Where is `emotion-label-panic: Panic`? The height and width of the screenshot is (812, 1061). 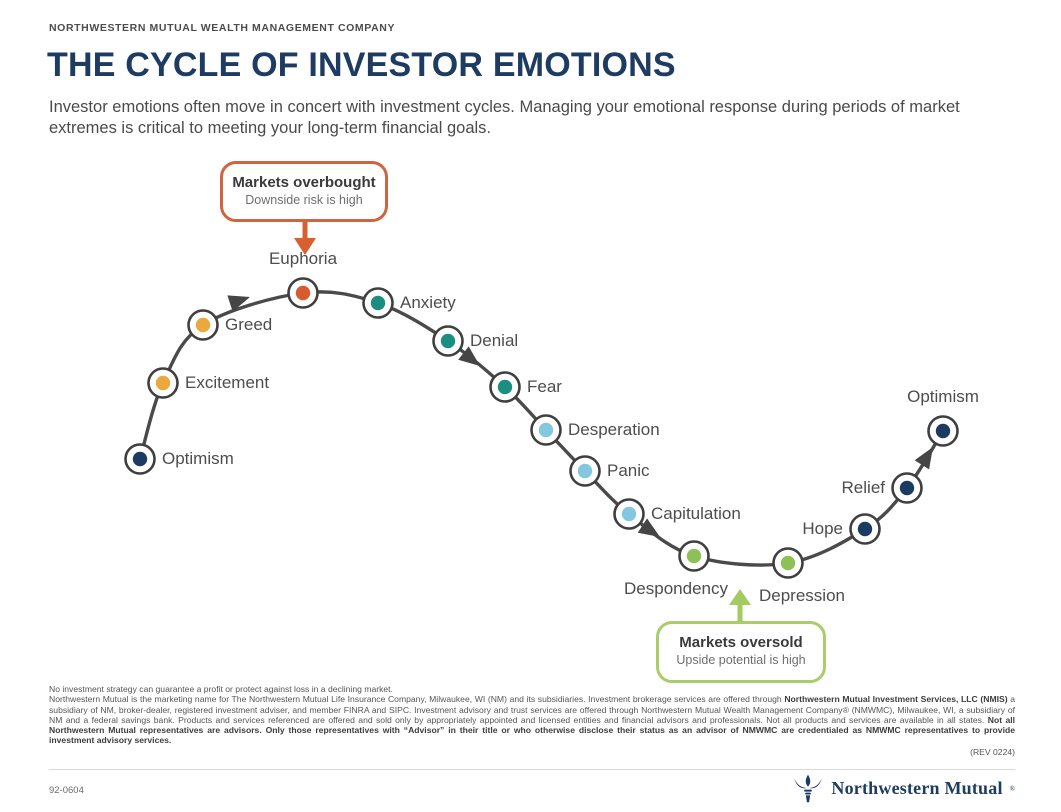 emotion-label-panic: Panic is located at coordinates (628, 470).